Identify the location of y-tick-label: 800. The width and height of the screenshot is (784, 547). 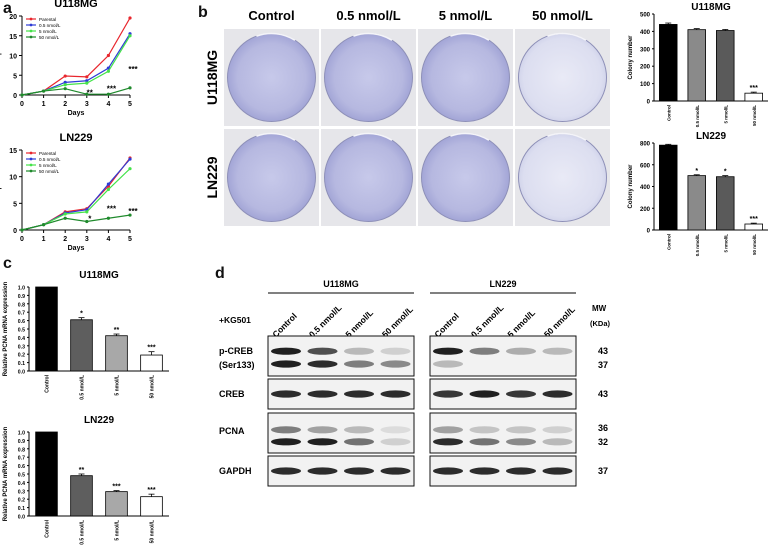
(645, 145).